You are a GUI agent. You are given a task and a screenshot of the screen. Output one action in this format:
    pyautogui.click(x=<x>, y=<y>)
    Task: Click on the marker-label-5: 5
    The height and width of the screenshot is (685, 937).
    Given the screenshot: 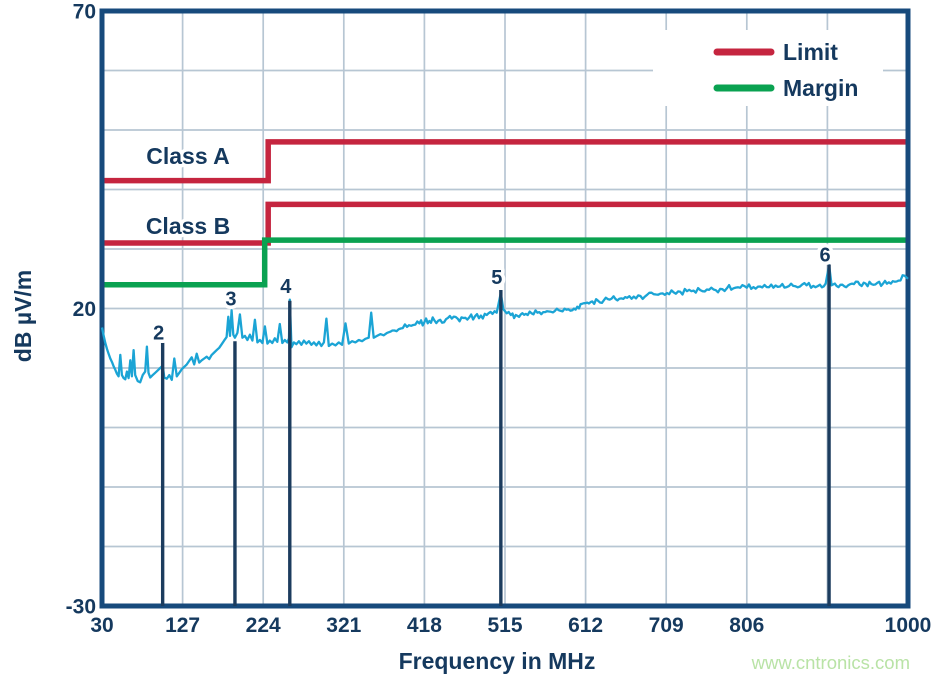 What is the action you would take?
    pyautogui.click(x=496, y=278)
    